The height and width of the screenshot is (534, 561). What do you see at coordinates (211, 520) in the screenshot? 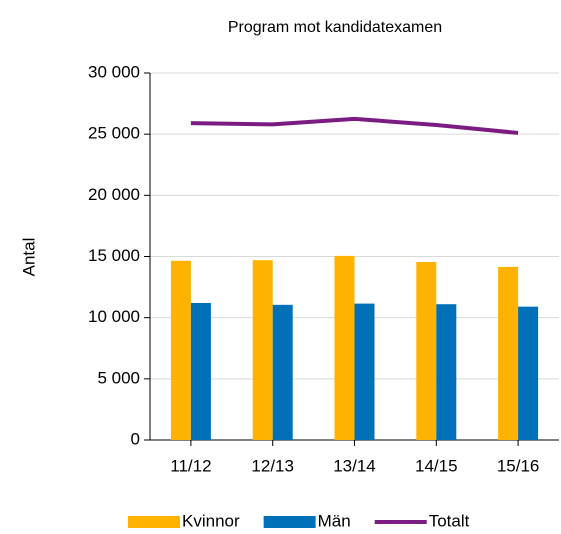
I see `legend-label: Kvinnor` at bounding box center [211, 520].